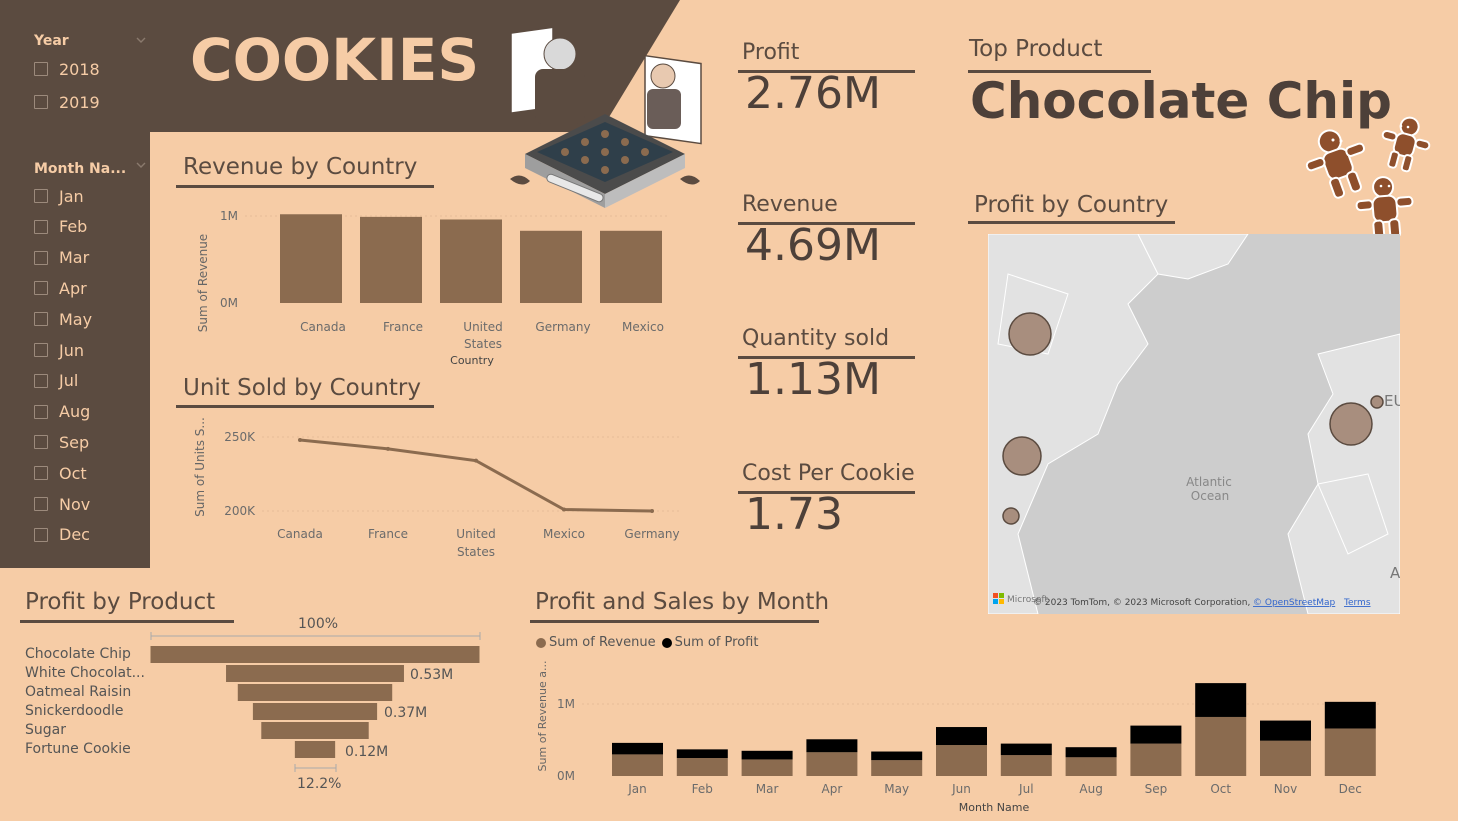 This screenshot has width=1458, height=821. I want to click on bar-revenue-aug, so click(1091, 766).